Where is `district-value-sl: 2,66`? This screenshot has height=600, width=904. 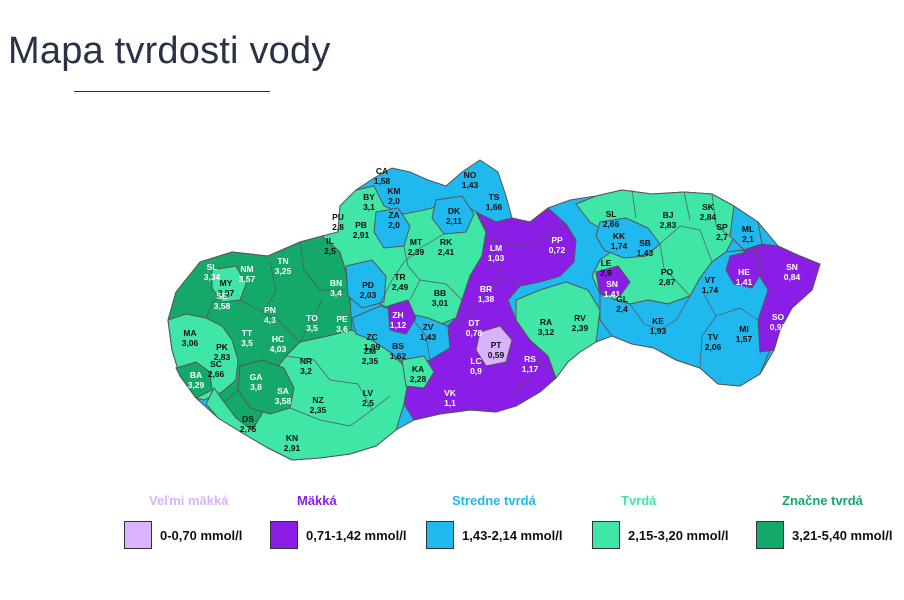 district-value-sl: 2,66 is located at coordinates (611, 224).